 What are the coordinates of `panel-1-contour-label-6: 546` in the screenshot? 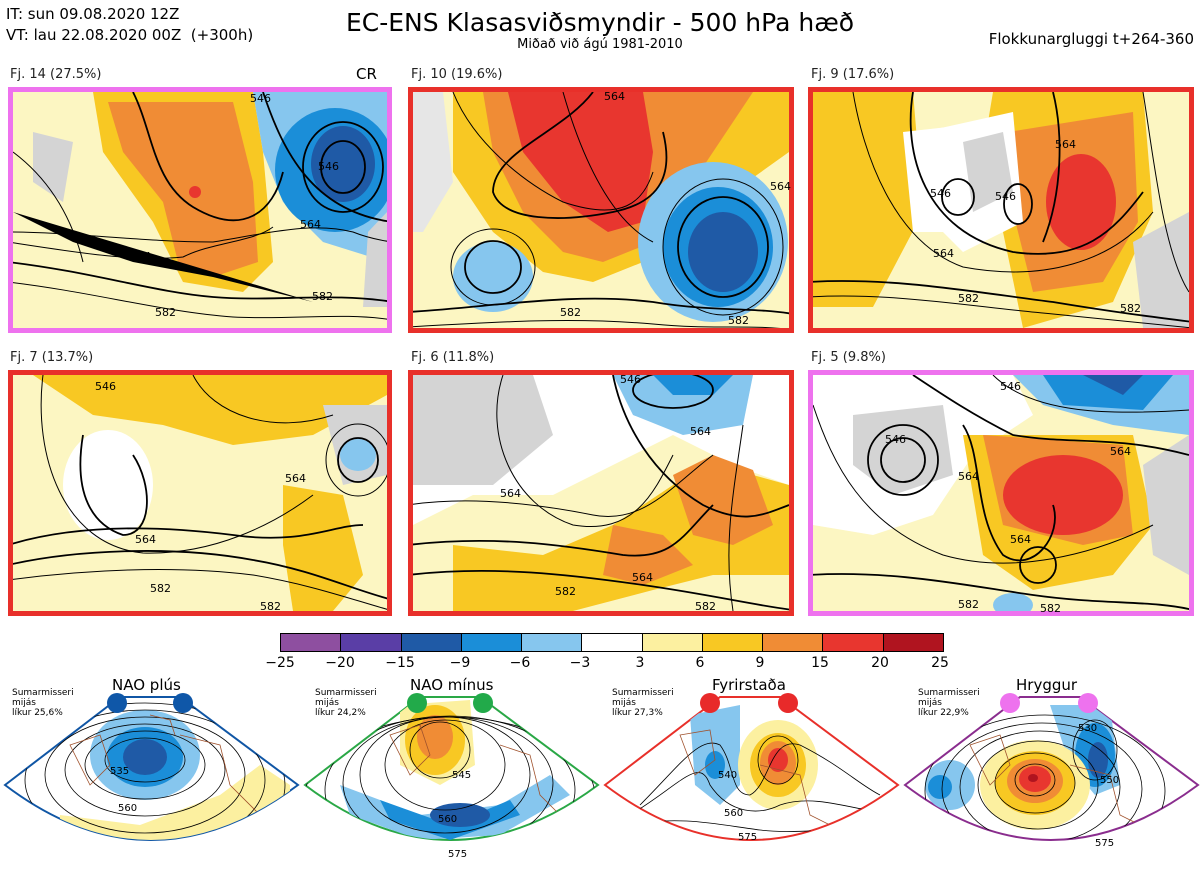 It's located at (328, 166).